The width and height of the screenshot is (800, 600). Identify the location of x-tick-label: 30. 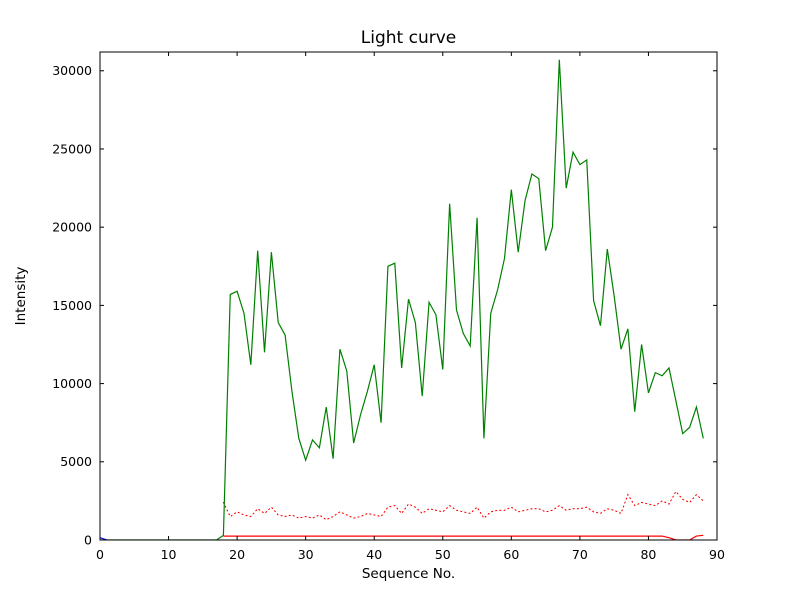
(306, 554).